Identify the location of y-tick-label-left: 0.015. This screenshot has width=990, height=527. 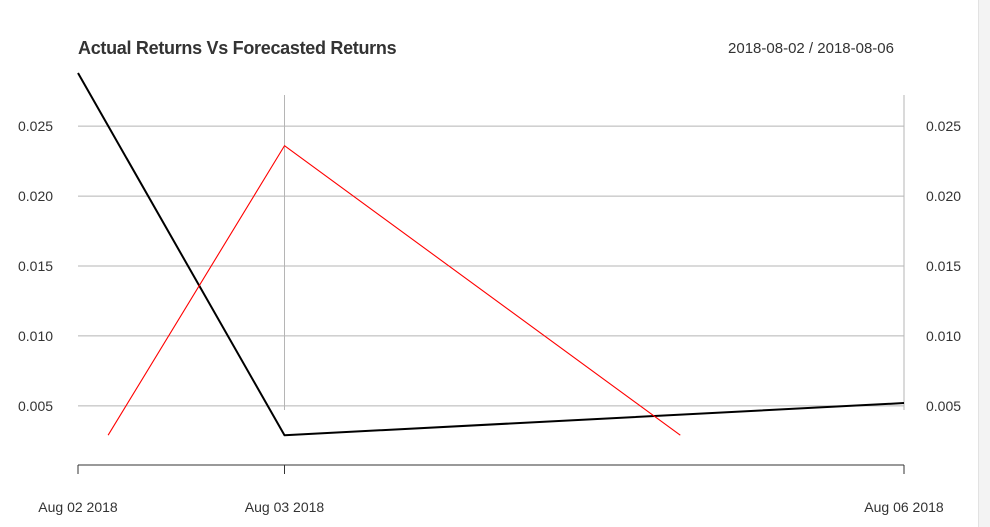
(35, 266).